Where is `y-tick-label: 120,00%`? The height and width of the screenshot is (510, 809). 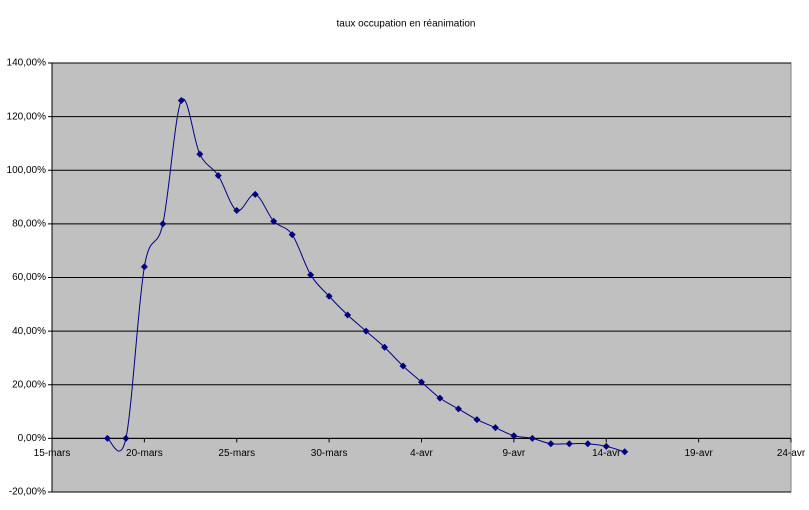 y-tick-label: 120,00% is located at coordinates (27, 116).